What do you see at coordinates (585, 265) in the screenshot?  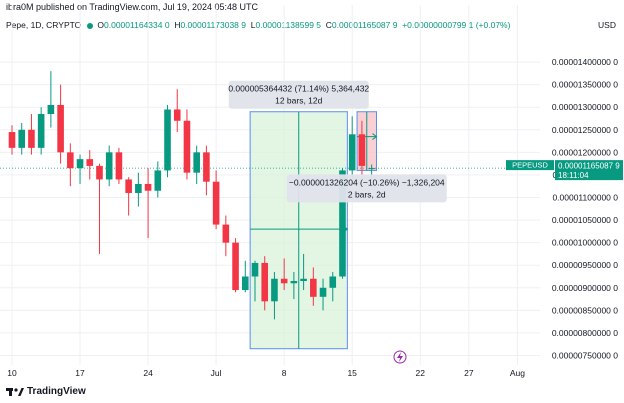 I see `y-tick-label: 0.00000950000 0` at bounding box center [585, 265].